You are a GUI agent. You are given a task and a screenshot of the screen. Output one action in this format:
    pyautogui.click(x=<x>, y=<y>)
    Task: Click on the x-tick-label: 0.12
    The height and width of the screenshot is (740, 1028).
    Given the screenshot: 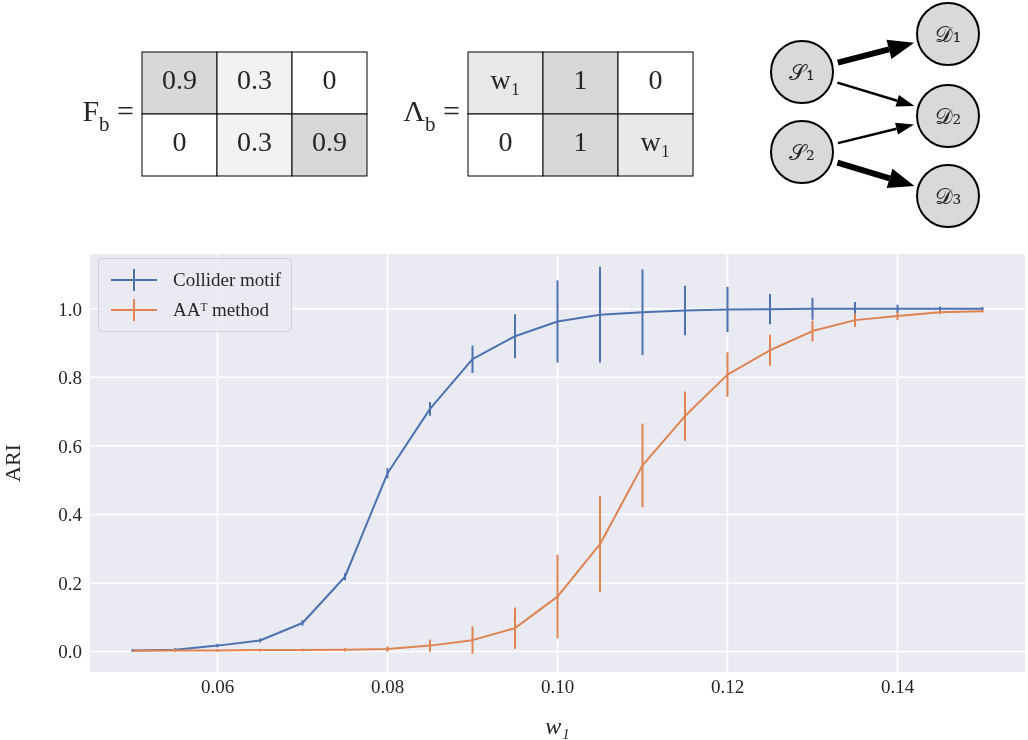 What is the action you would take?
    pyautogui.click(x=727, y=687)
    